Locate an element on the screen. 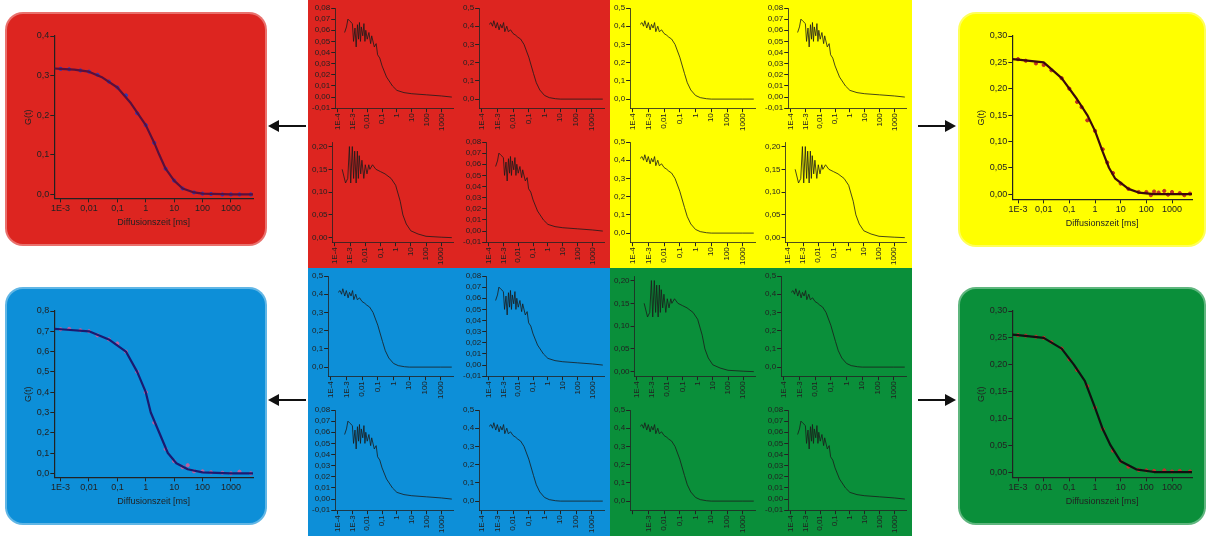 This screenshot has height=536, width=1215. y-tick-label: 0,15 is located at coordinates (998, 114).